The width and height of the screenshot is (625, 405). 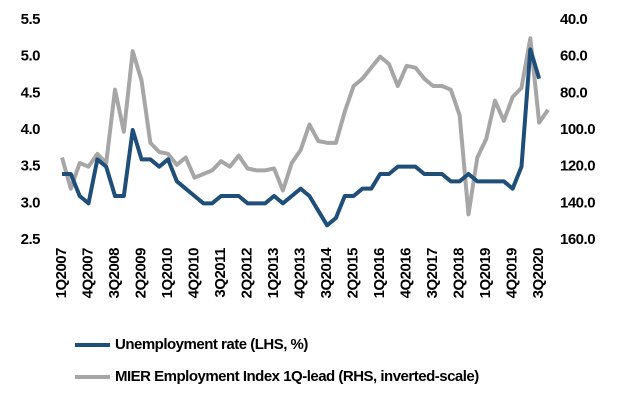 What do you see at coordinates (577, 202) in the screenshot?
I see `y2-tick-label: 140.0` at bounding box center [577, 202].